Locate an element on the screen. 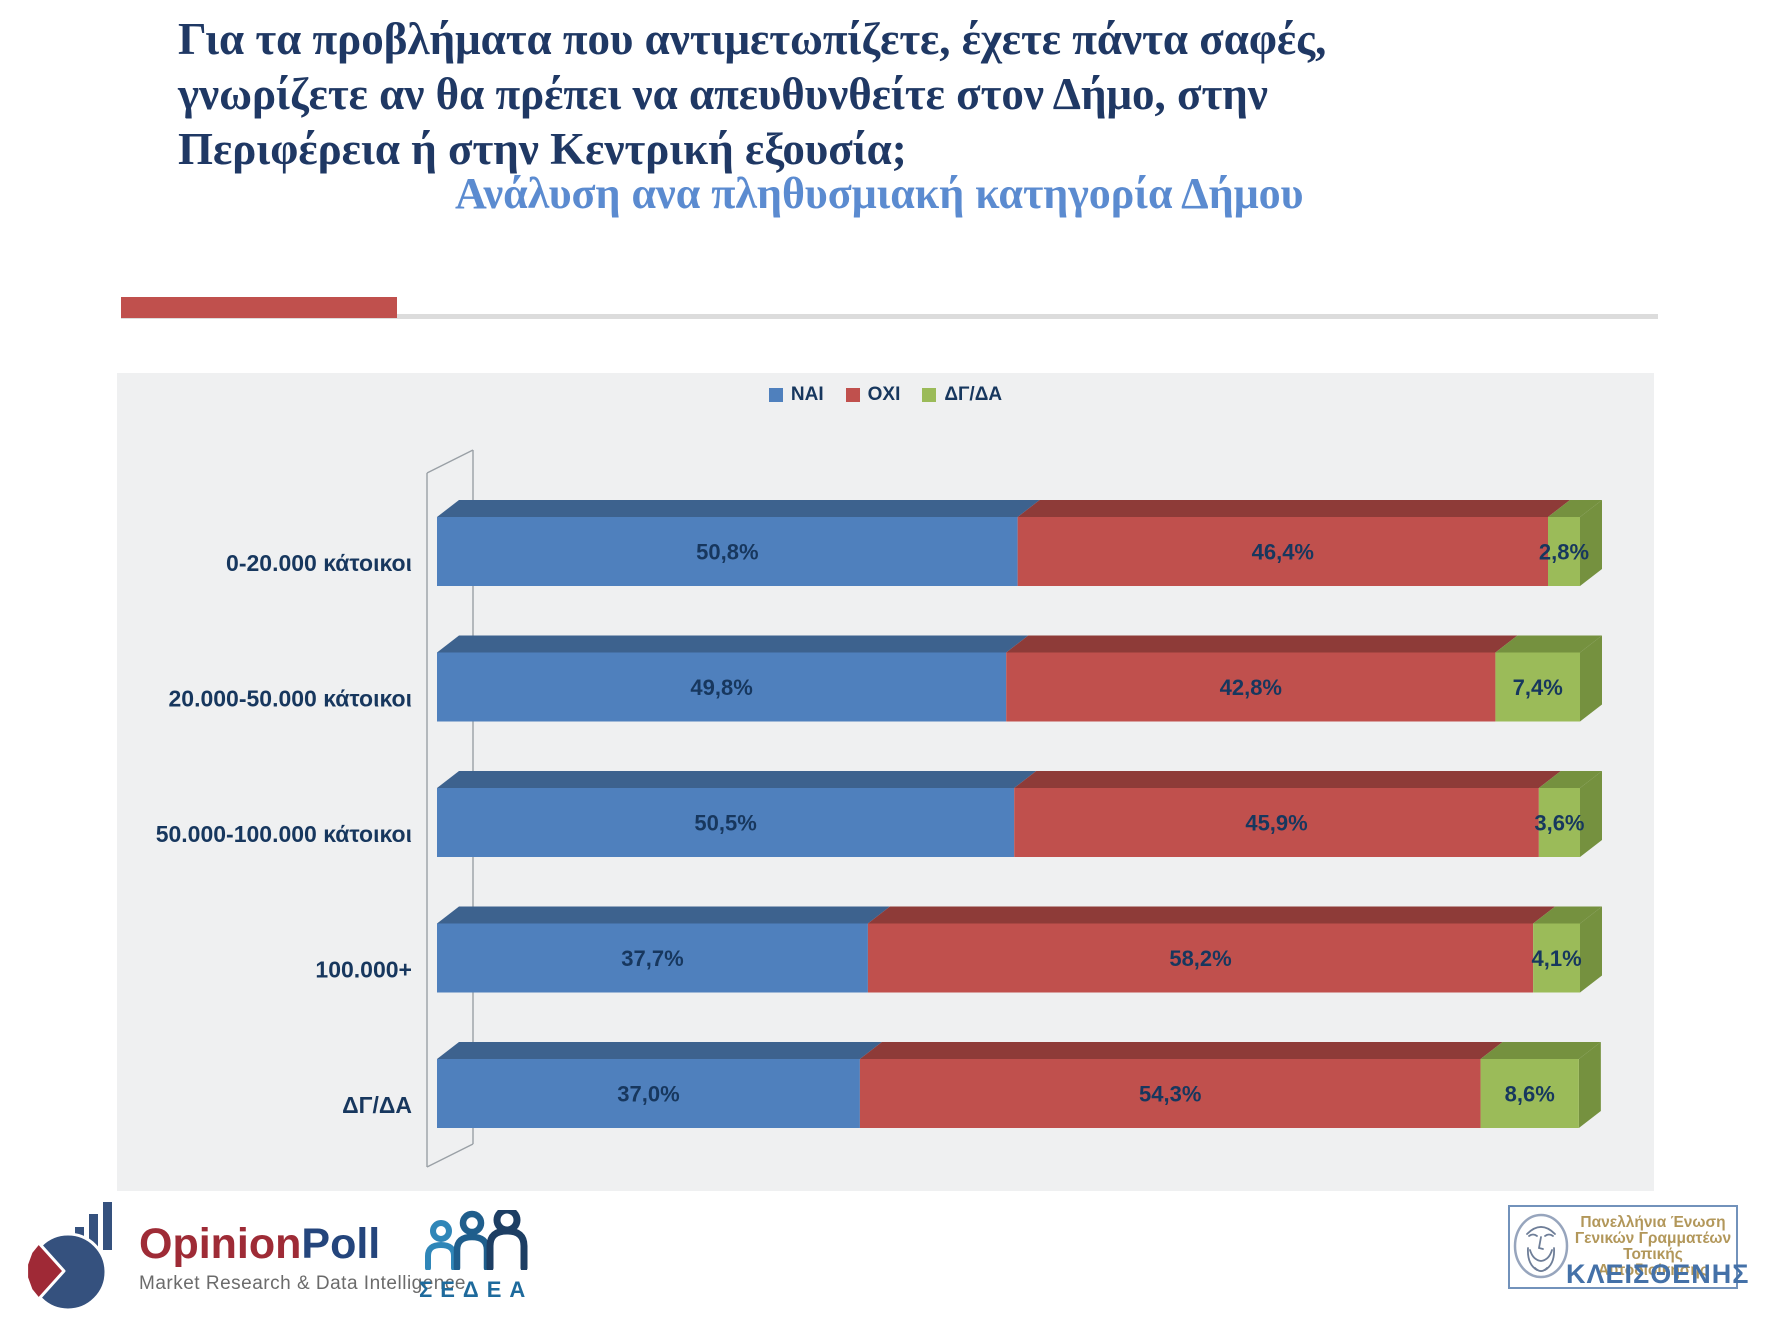  opinionpoll-name-poll: Poll is located at coordinates (341, 1244).